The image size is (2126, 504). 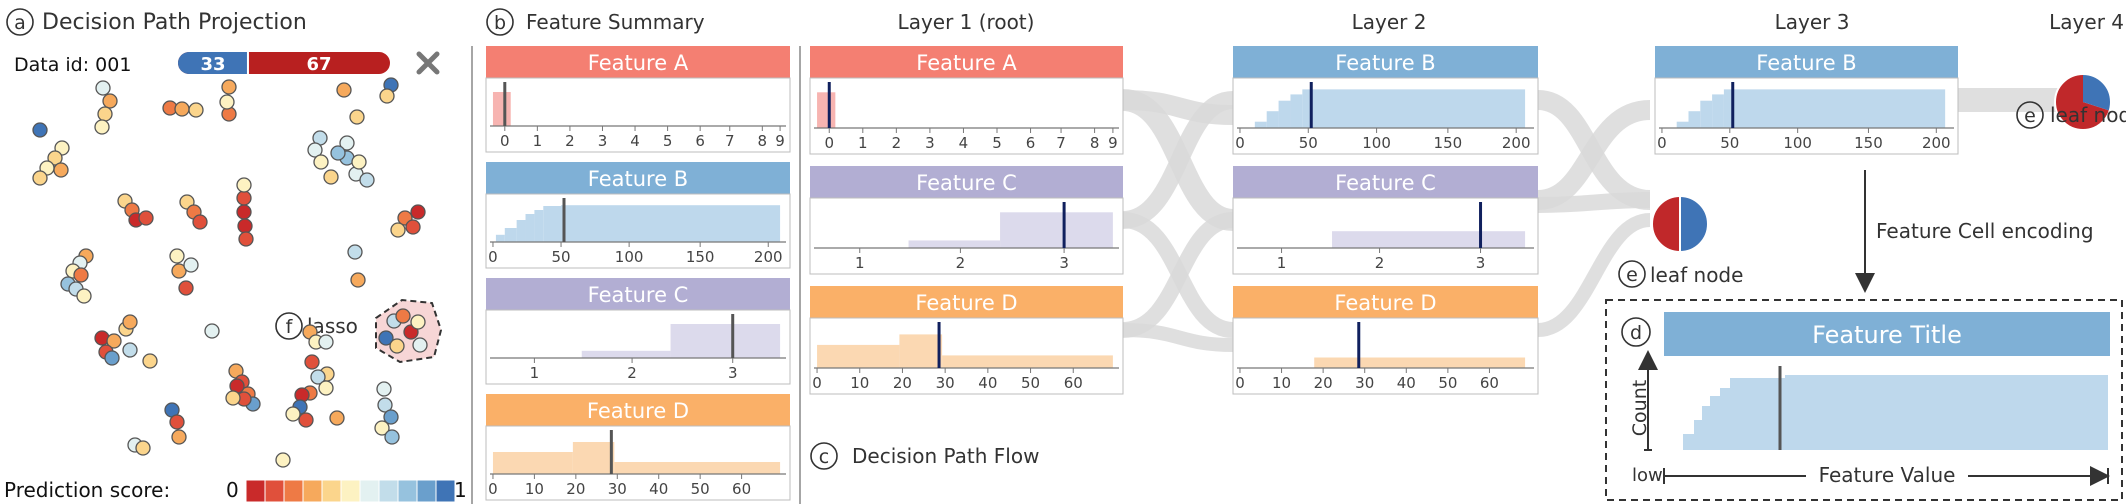 What do you see at coordinates (966, 182) in the screenshot?
I see `feature-cell-header` at bounding box center [966, 182].